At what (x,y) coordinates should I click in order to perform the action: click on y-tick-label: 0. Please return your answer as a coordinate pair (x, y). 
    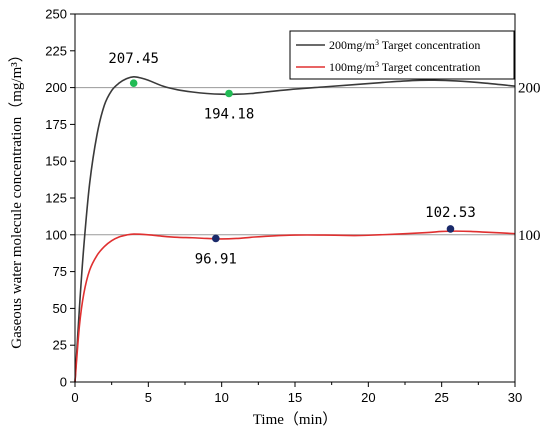
    Looking at the image, I should click on (63, 382).